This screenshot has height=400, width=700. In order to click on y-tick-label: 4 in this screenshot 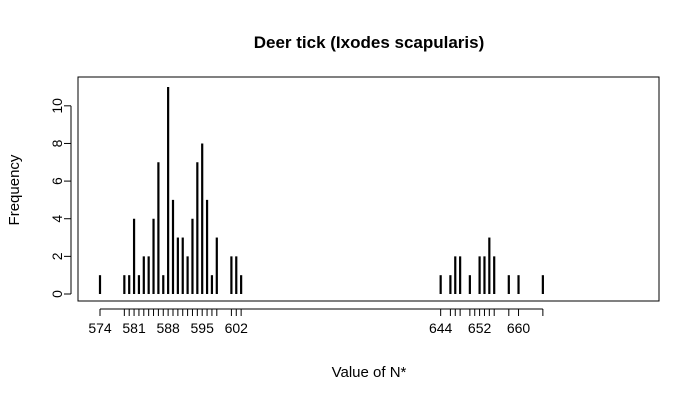, I will do `click(57, 219)`.